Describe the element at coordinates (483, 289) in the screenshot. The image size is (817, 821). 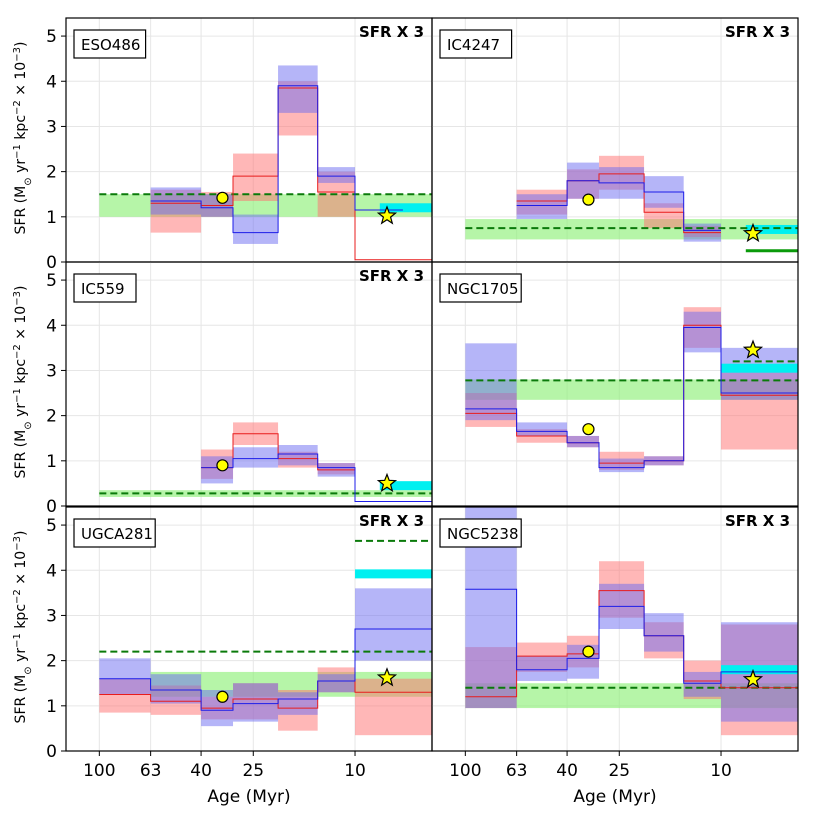
I see `galaxy-name-label: NGC1705` at that location.